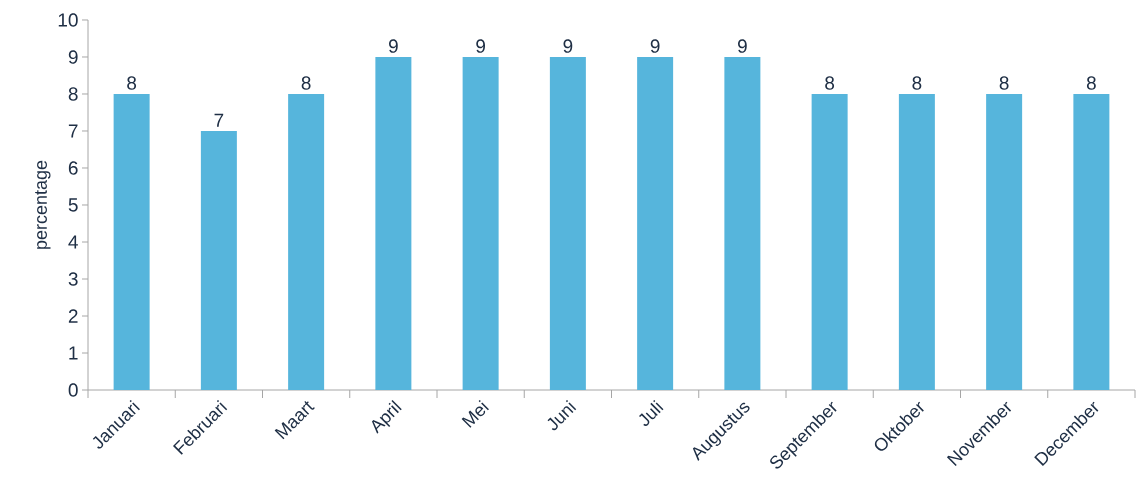 The image size is (1146, 499). What do you see at coordinates (73, 205) in the screenshot?
I see `y-tick-label: 5` at bounding box center [73, 205].